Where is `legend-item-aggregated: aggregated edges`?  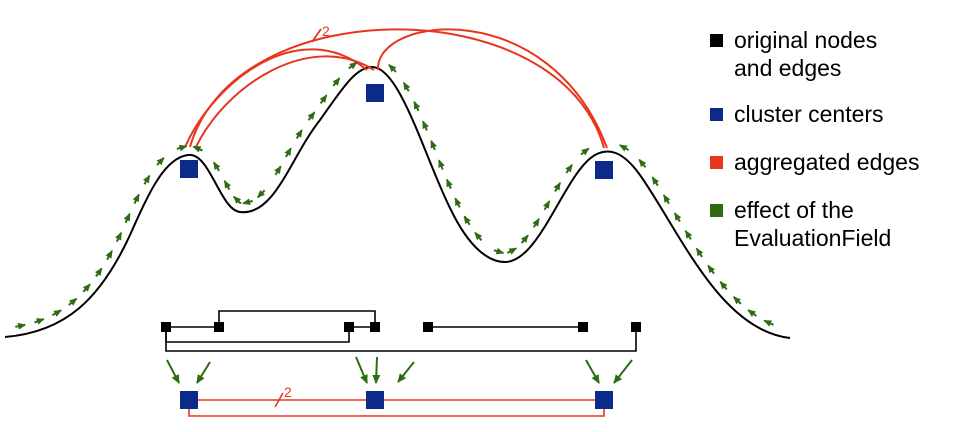
legend-item-aggregated: aggregated edges is located at coordinates (814, 162).